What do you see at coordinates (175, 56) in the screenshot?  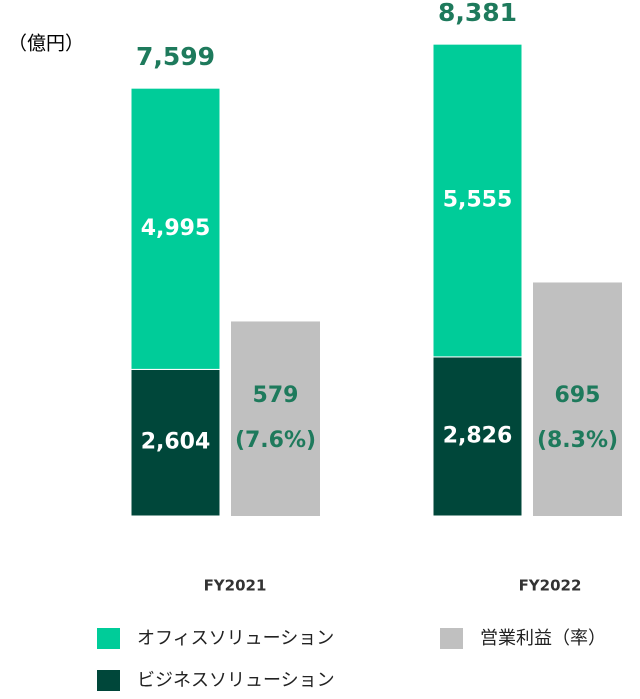 I see `total-label: 7,599` at bounding box center [175, 56].